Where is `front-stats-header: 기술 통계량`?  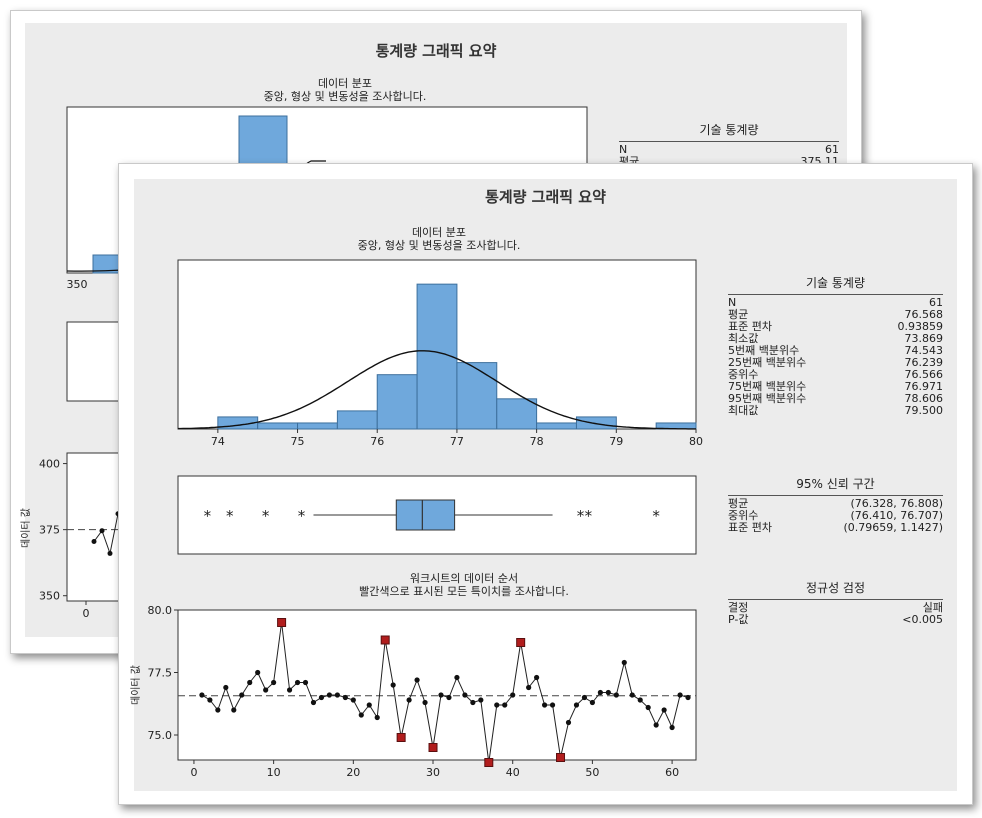
front-stats-header: 기술 통계량 is located at coordinates (835, 283).